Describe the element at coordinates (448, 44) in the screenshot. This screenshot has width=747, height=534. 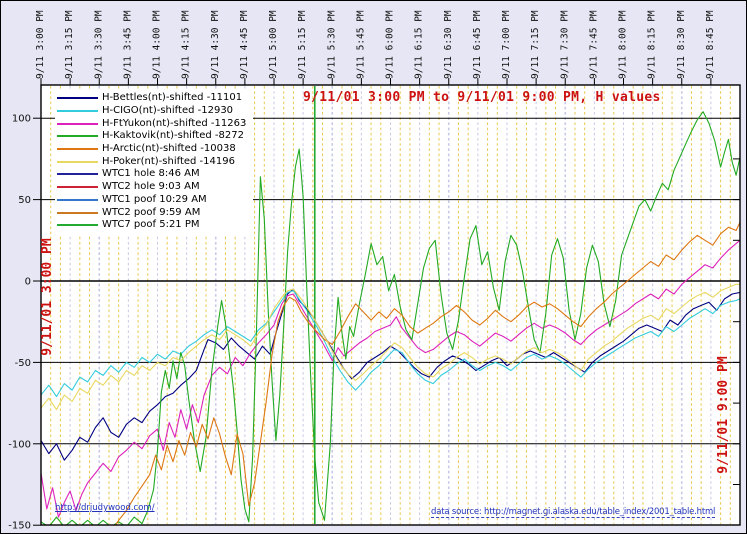
I see `x-axis-label: 9/11 6:30 PM` at that location.